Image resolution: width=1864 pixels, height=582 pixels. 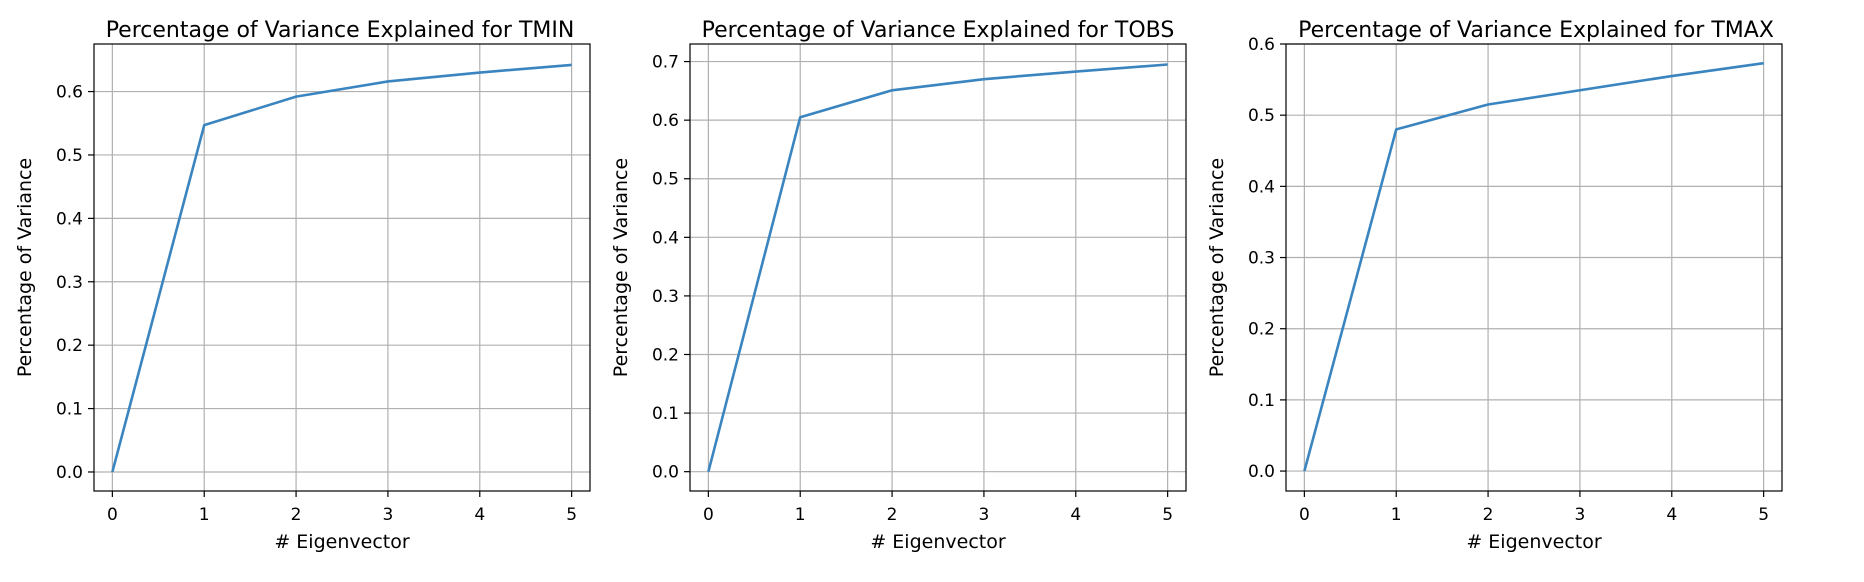 What do you see at coordinates (665, 63) in the screenshot?
I see `y-tick-label: 0.7` at bounding box center [665, 63].